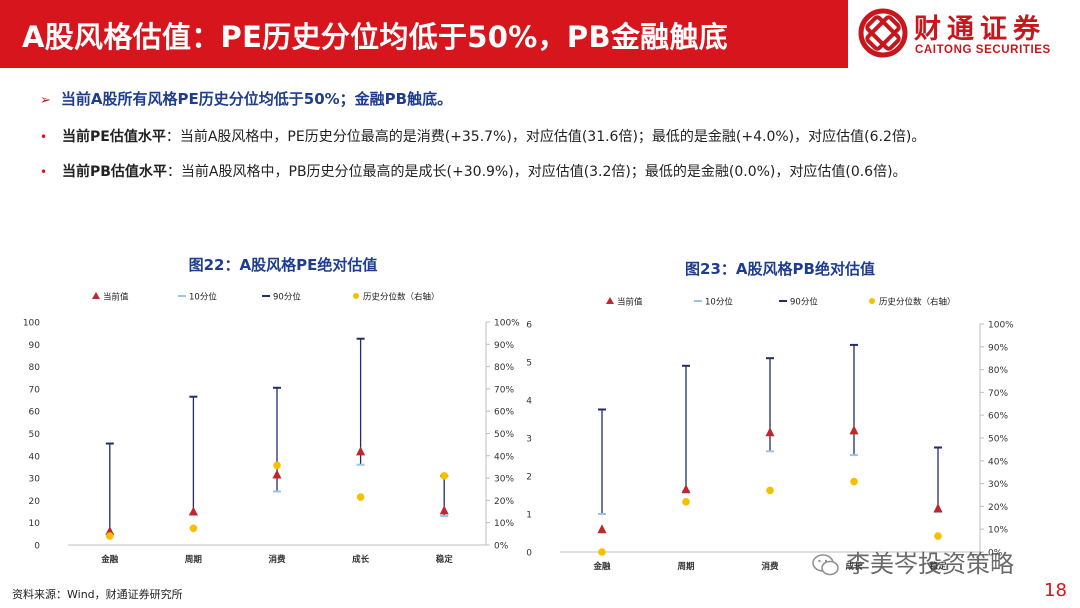 The image size is (1080, 608). What do you see at coordinates (529, 402) in the screenshot?
I see `y-tick-label: 4` at bounding box center [529, 402].